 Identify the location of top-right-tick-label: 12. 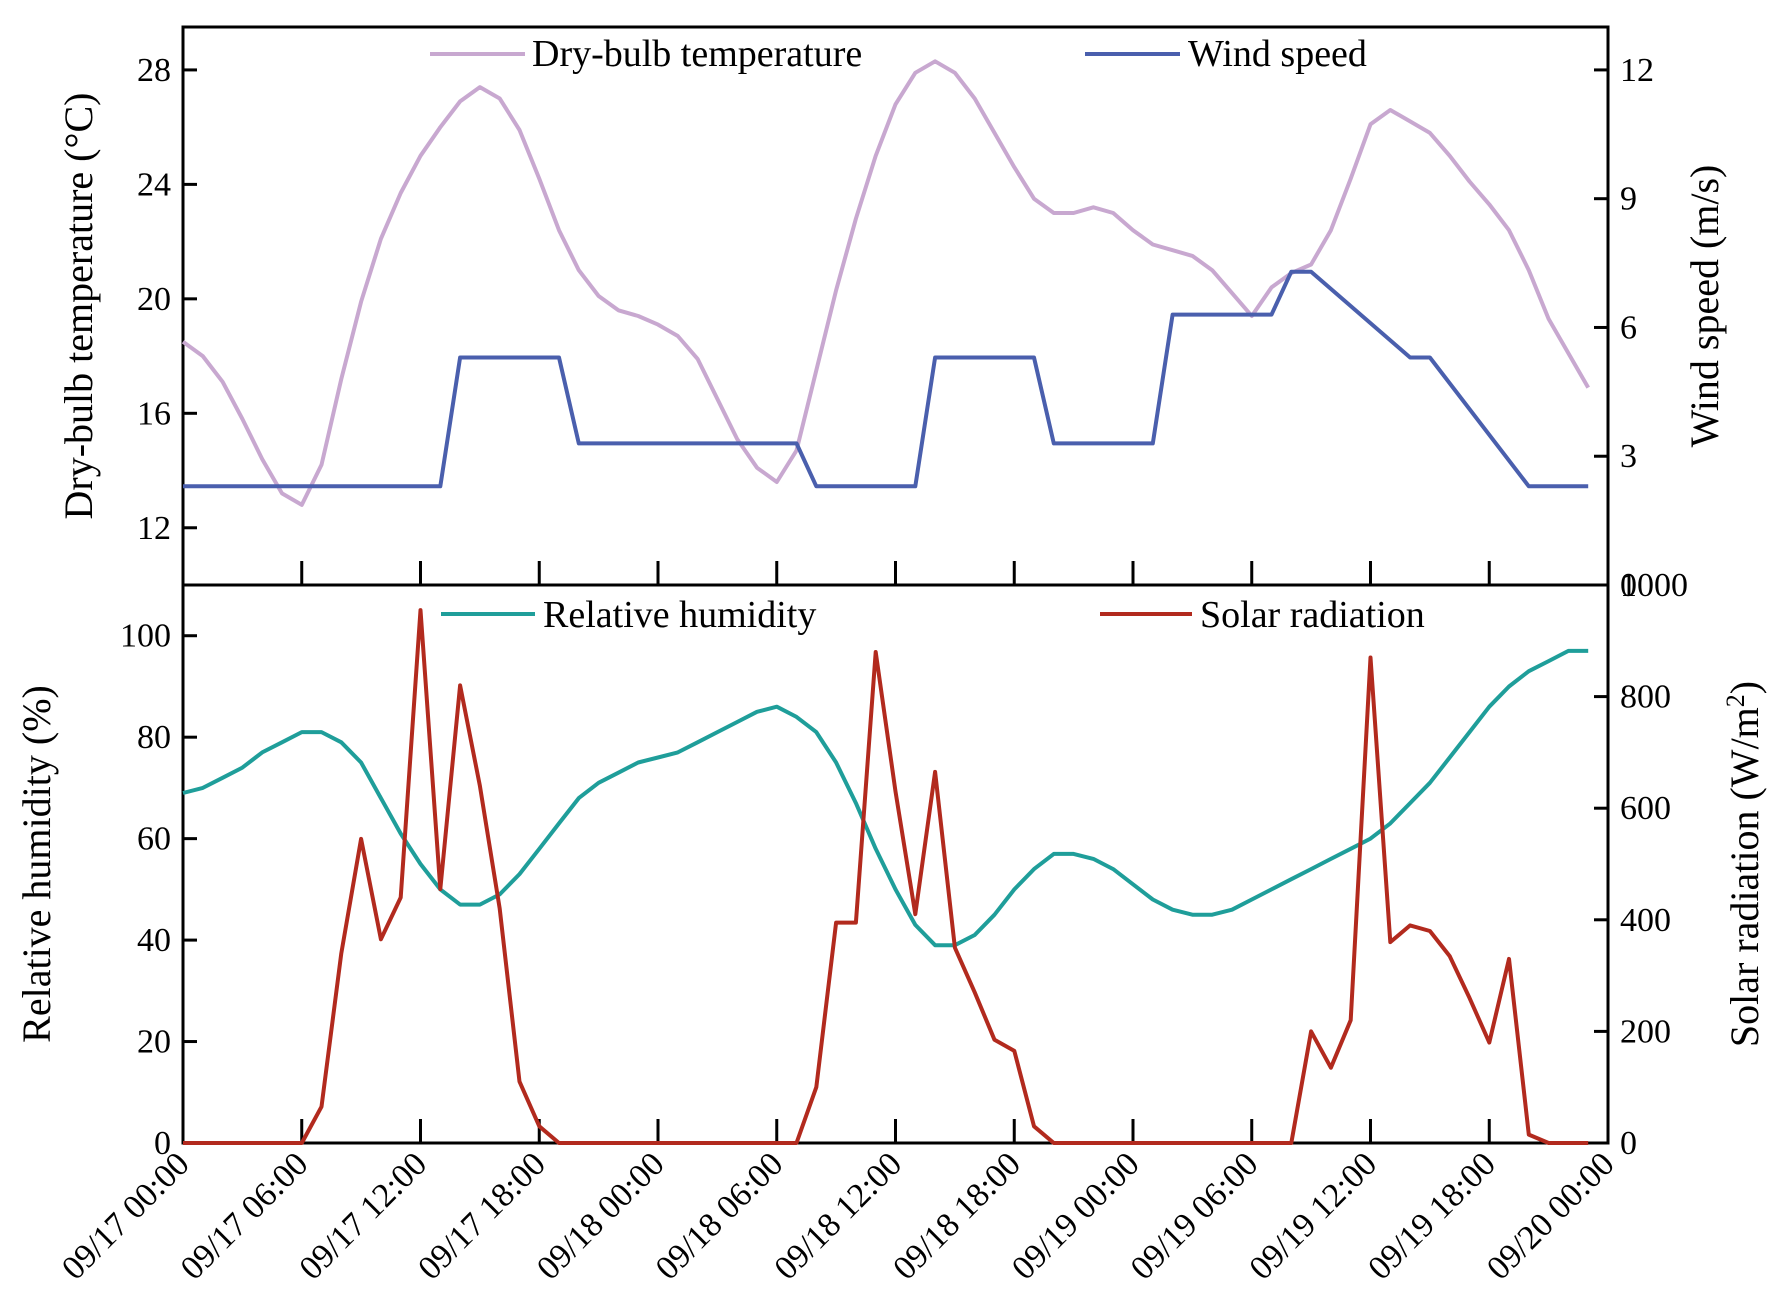
(1637, 70).